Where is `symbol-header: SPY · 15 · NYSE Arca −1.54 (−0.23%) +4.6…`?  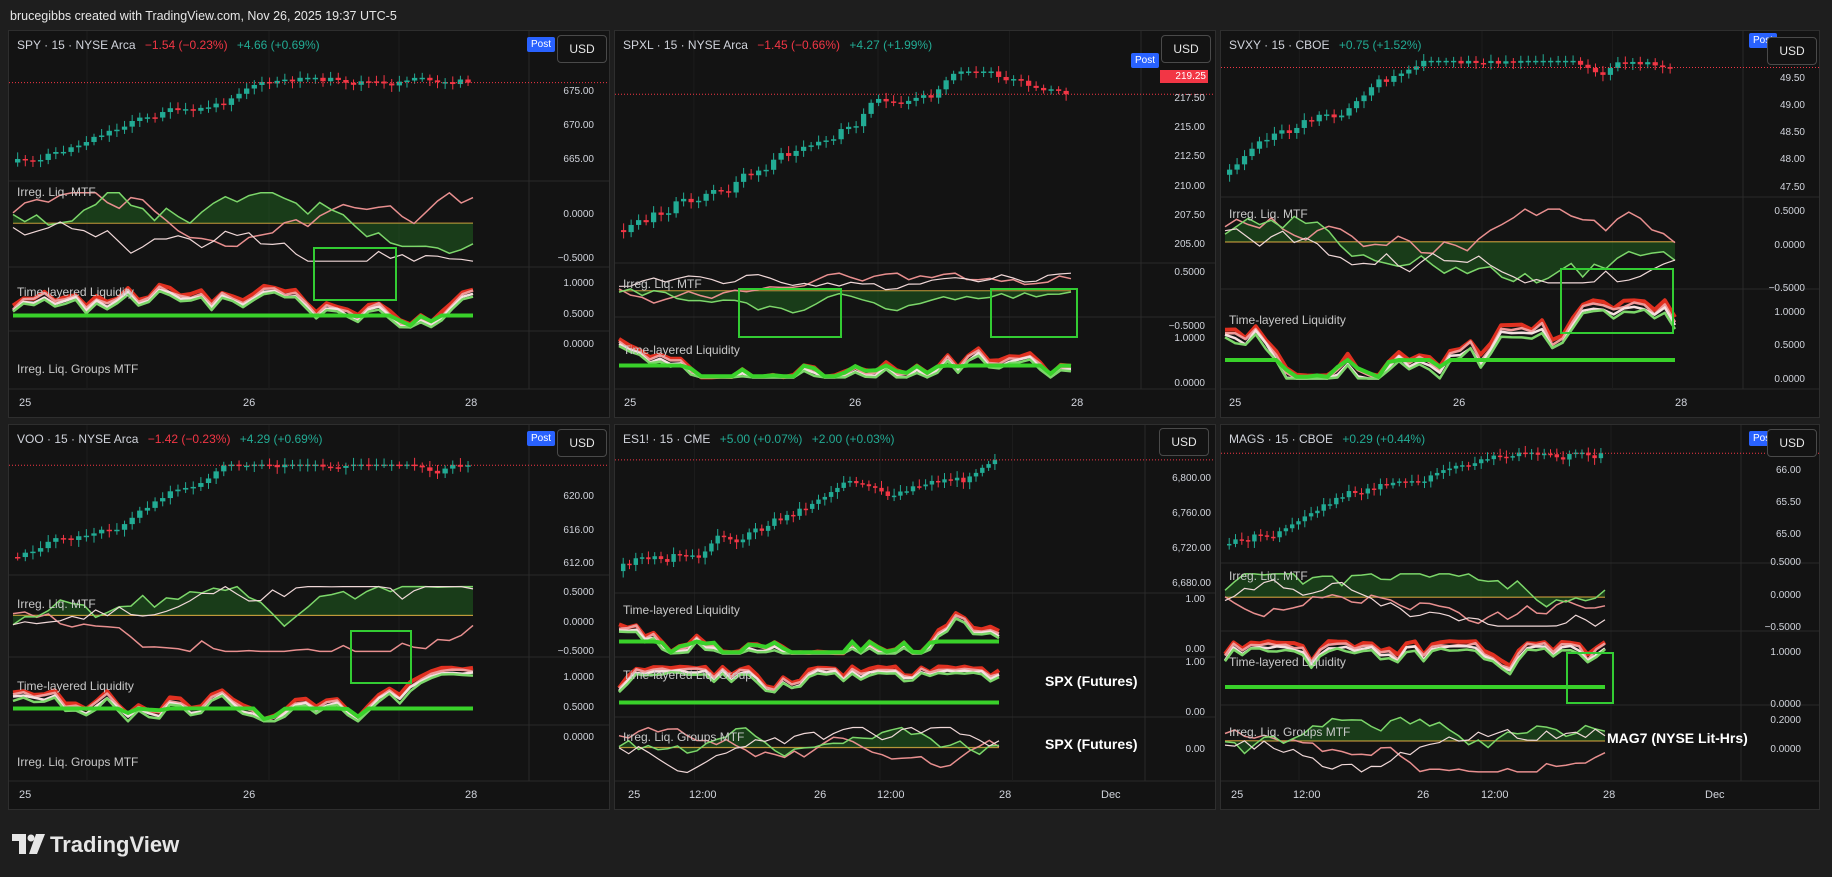 symbol-header: SPY · 15 · NYSE Arca −1.54 (−0.23%) +4.6… is located at coordinates (168, 45).